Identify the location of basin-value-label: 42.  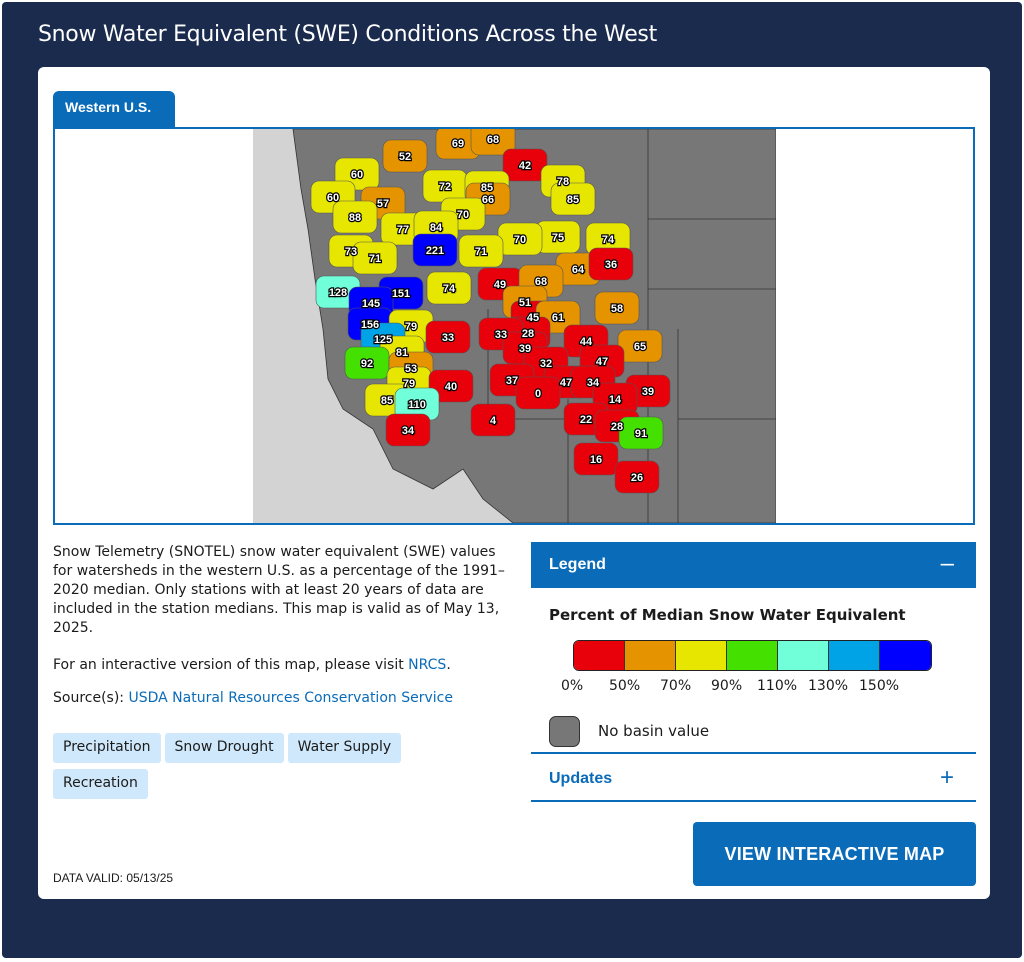
(525, 166).